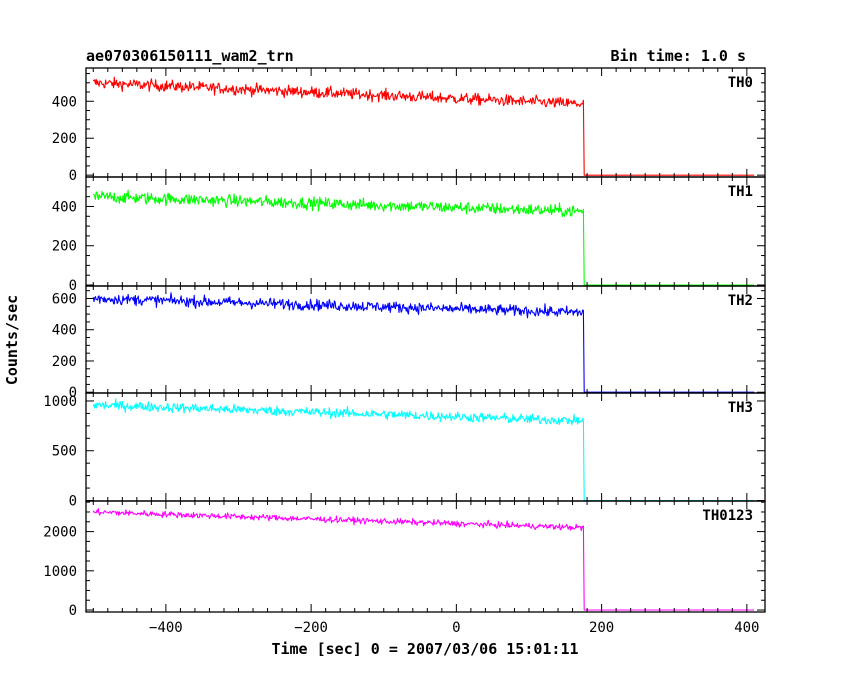 The height and width of the screenshot is (680, 850). I want to click on y-tick-label: 600, so click(64, 299).